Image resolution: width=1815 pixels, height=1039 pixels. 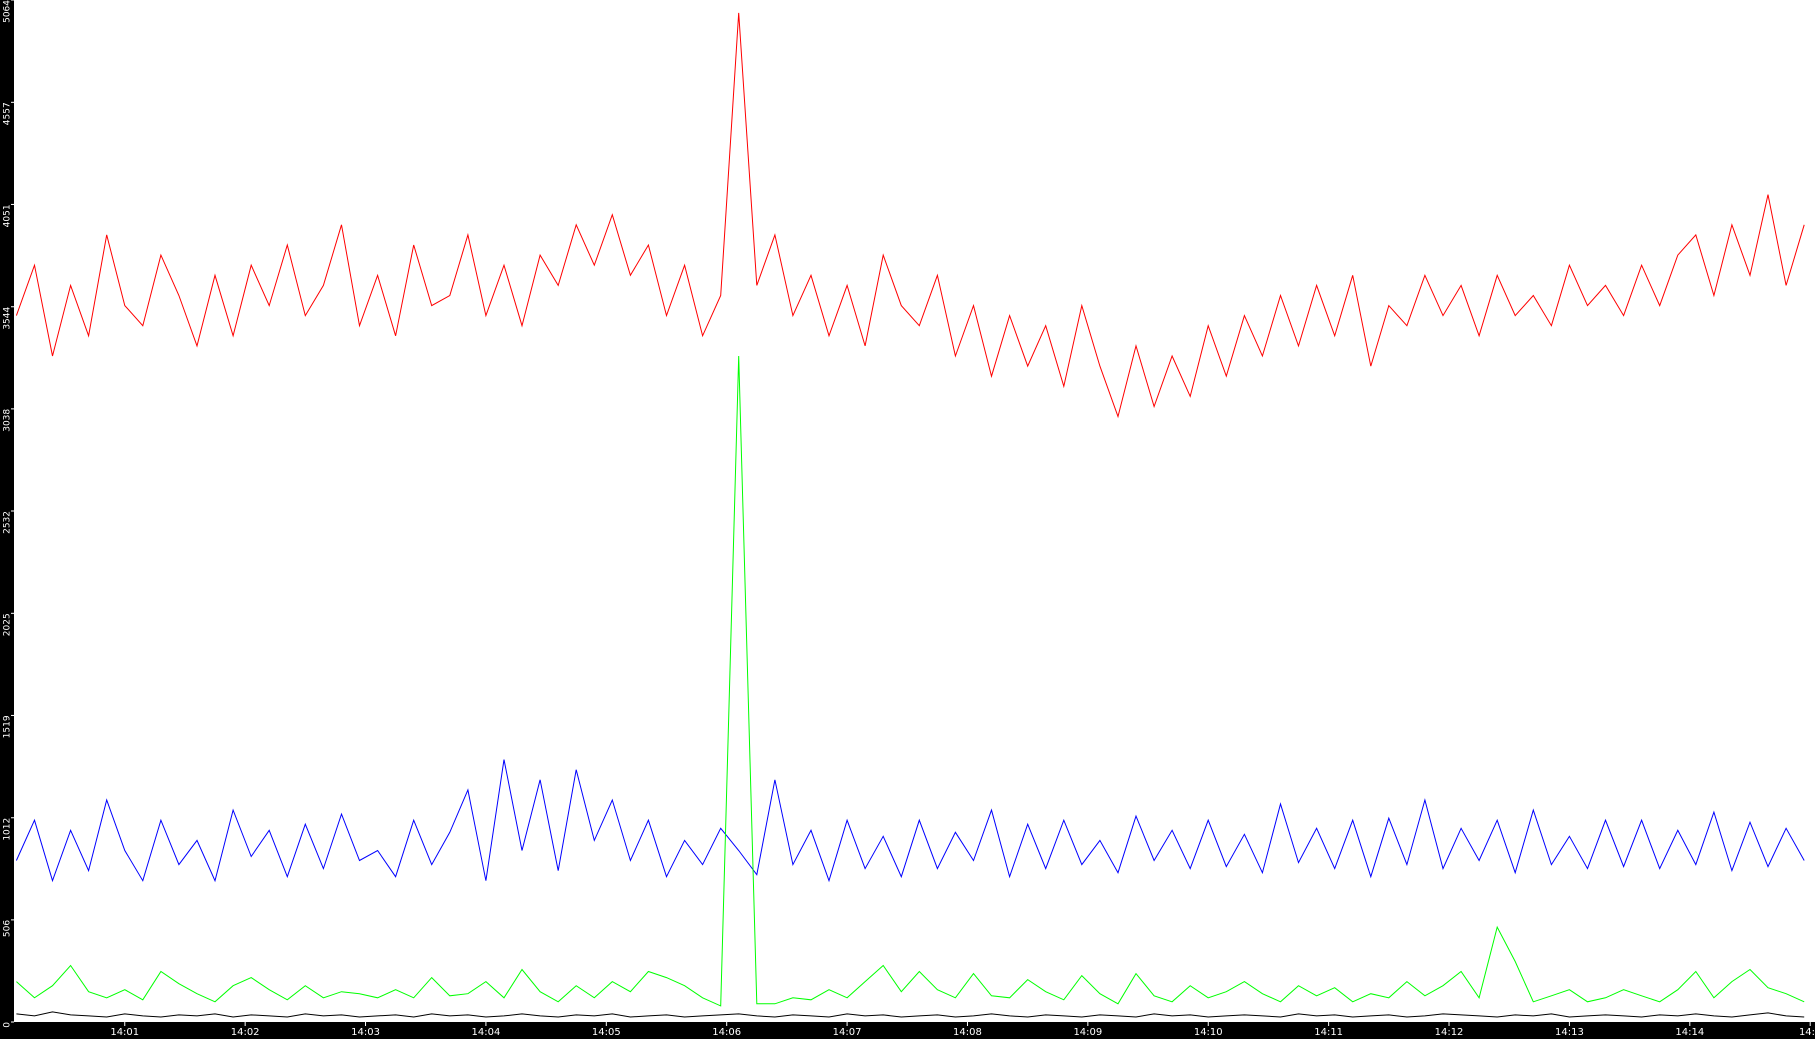 What do you see at coordinates (8, 1025) in the screenshot?
I see `y-tick-label: 0` at bounding box center [8, 1025].